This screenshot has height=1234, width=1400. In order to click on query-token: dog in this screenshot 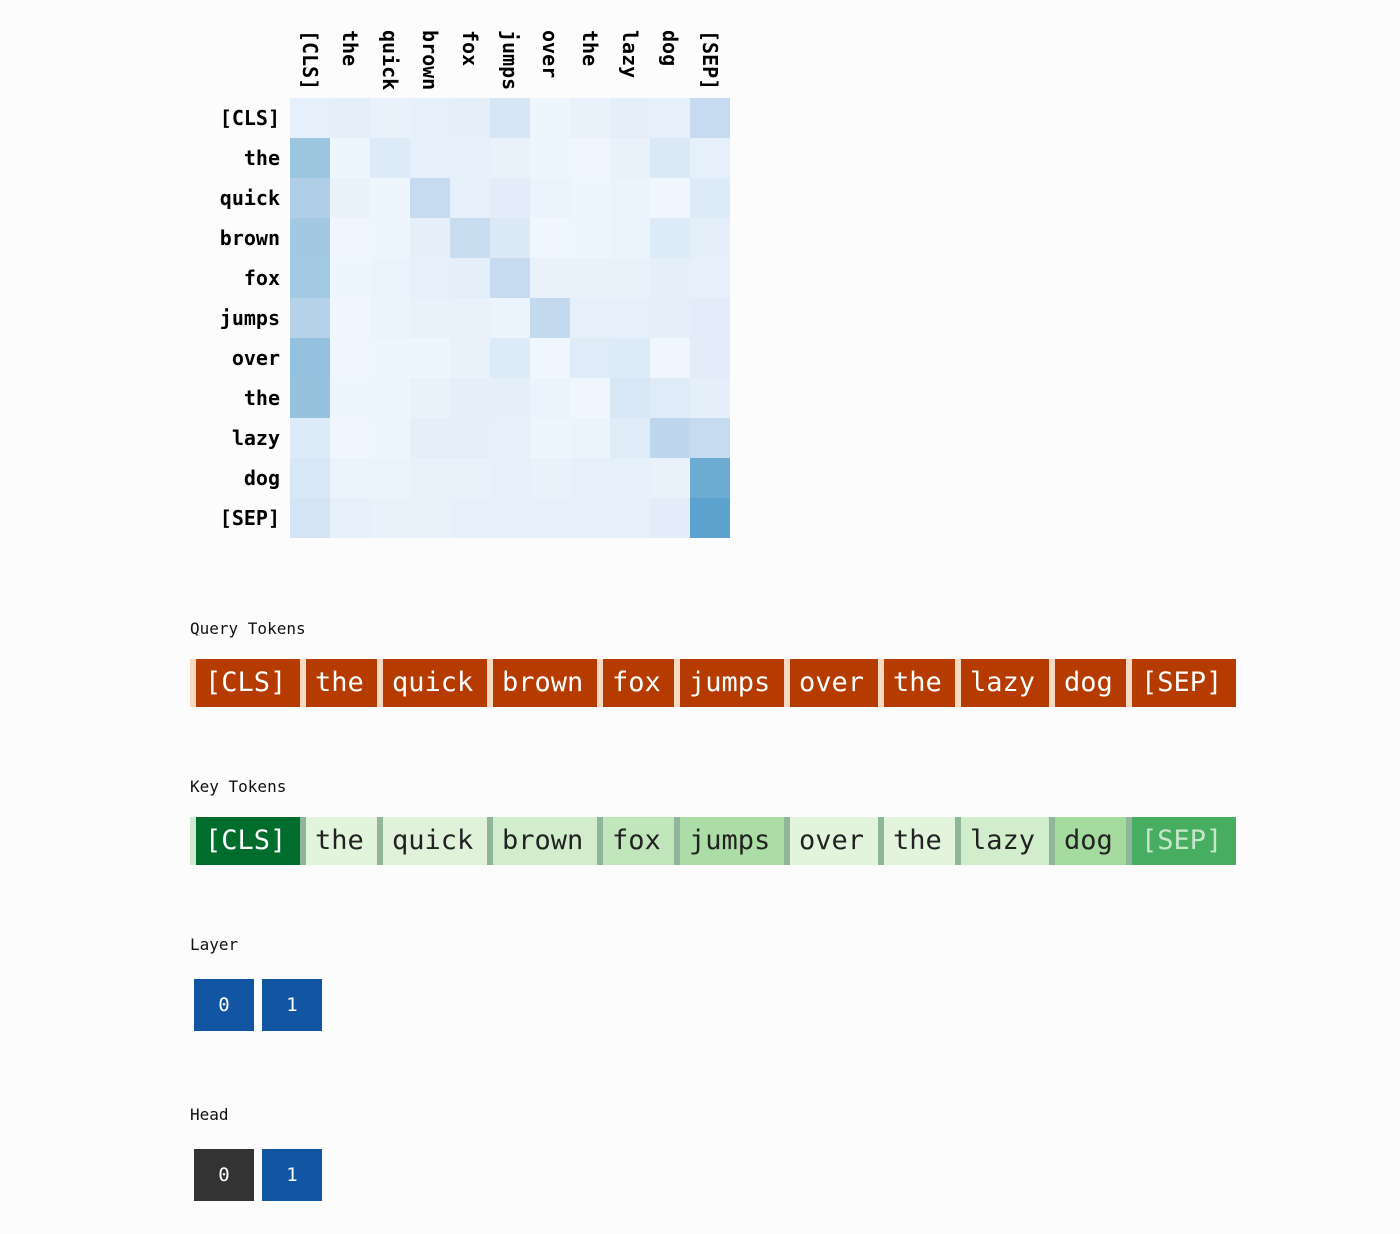, I will do `click(1087, 683)`.